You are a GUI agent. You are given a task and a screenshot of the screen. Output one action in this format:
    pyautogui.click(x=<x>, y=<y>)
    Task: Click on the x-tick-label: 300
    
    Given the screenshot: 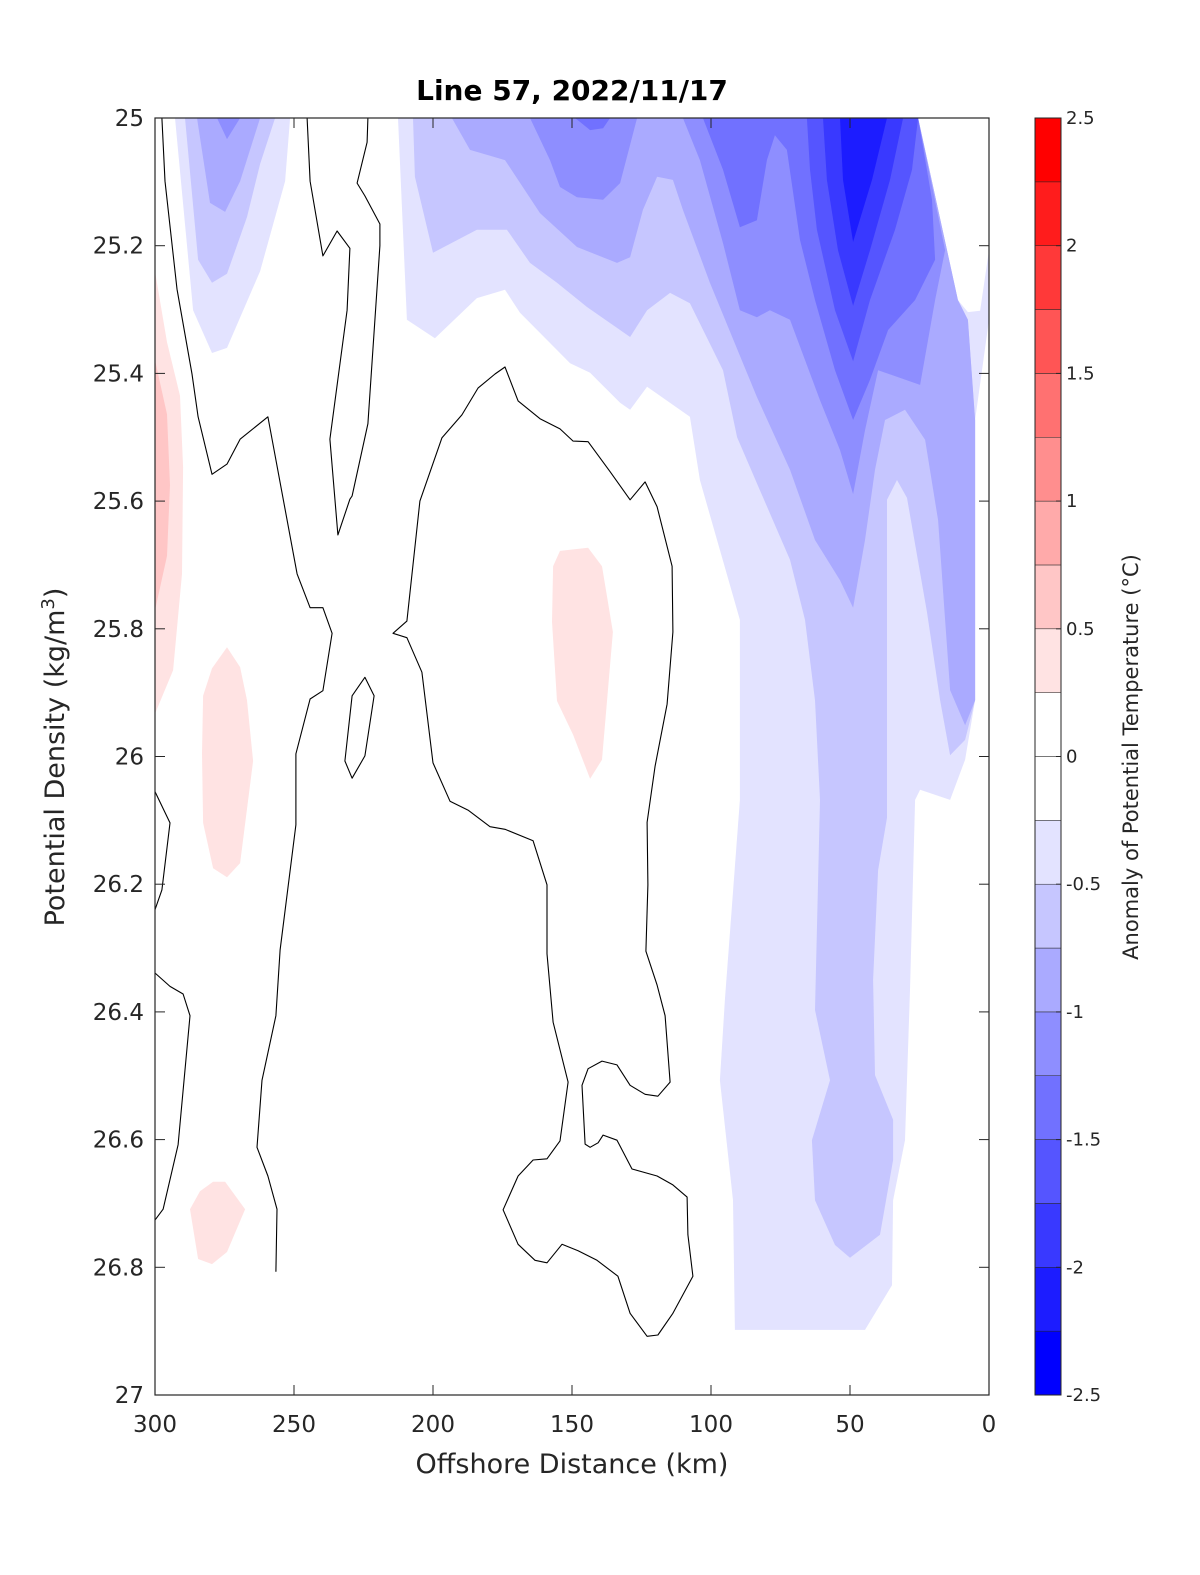 What is the action you would take?
    pyautogui.click(x=155, y=1425)
    